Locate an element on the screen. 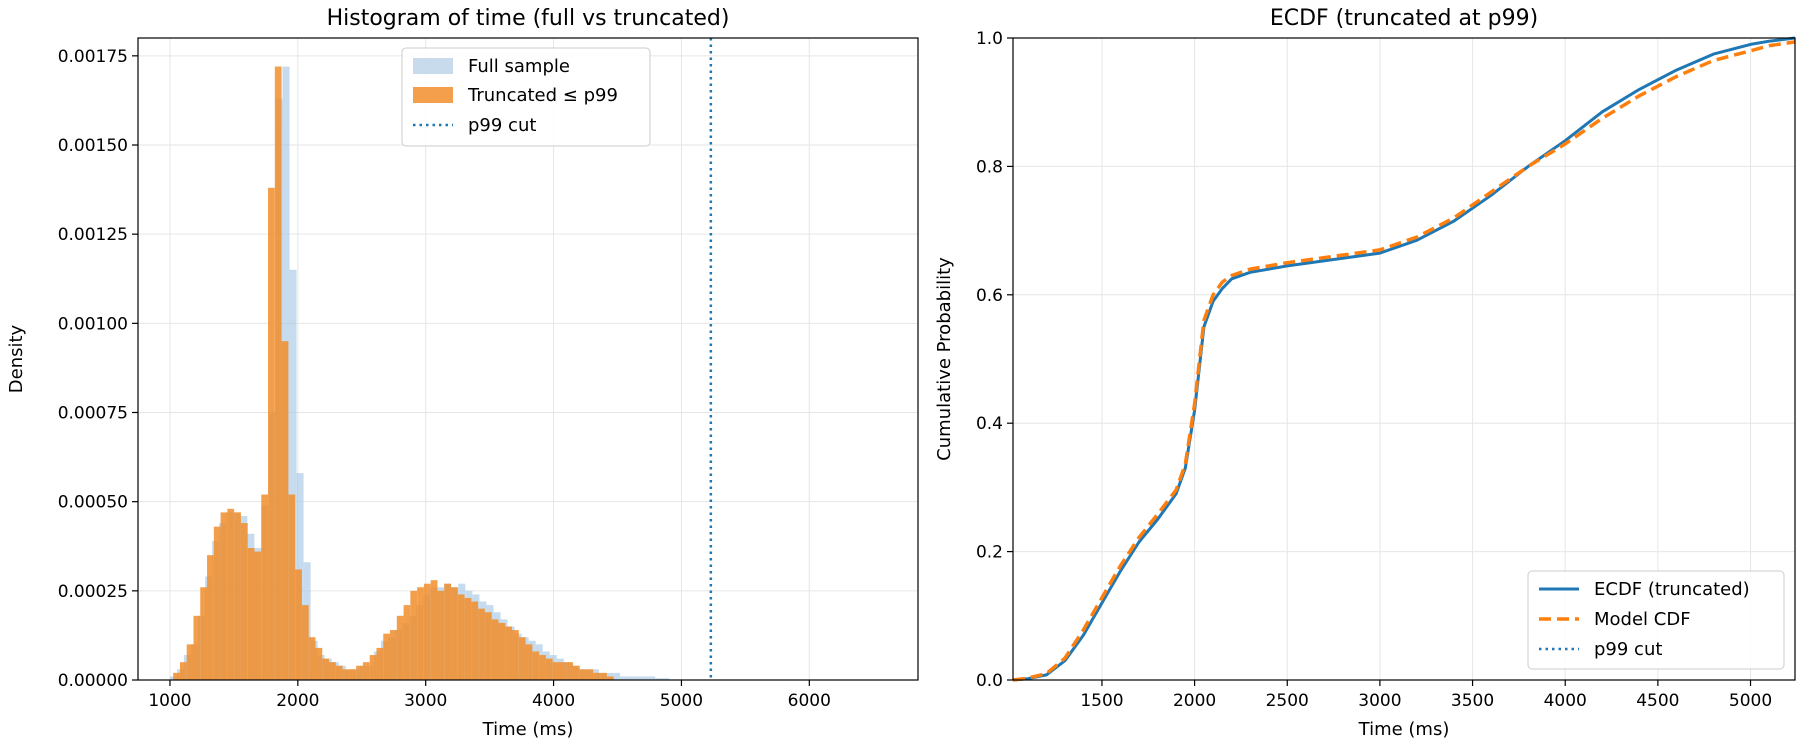 The width and height of the screenshot is (1800, 750). y-tick-label: 0.00025 is located at coordinates (93, 592).